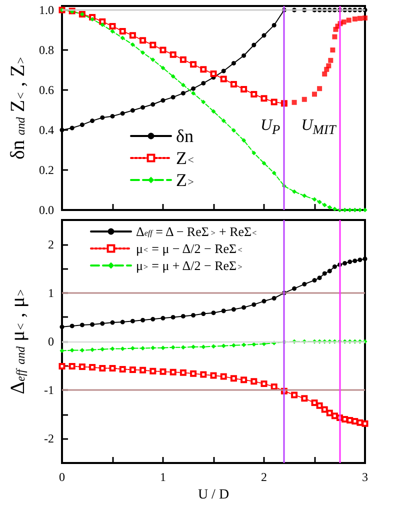 The height and width of the screenshot is (511, 395). What do you see at coordinates (46, 50) in the screenshot?
I see `y-tick-label: 0.8` at bounding box center [46, 50].